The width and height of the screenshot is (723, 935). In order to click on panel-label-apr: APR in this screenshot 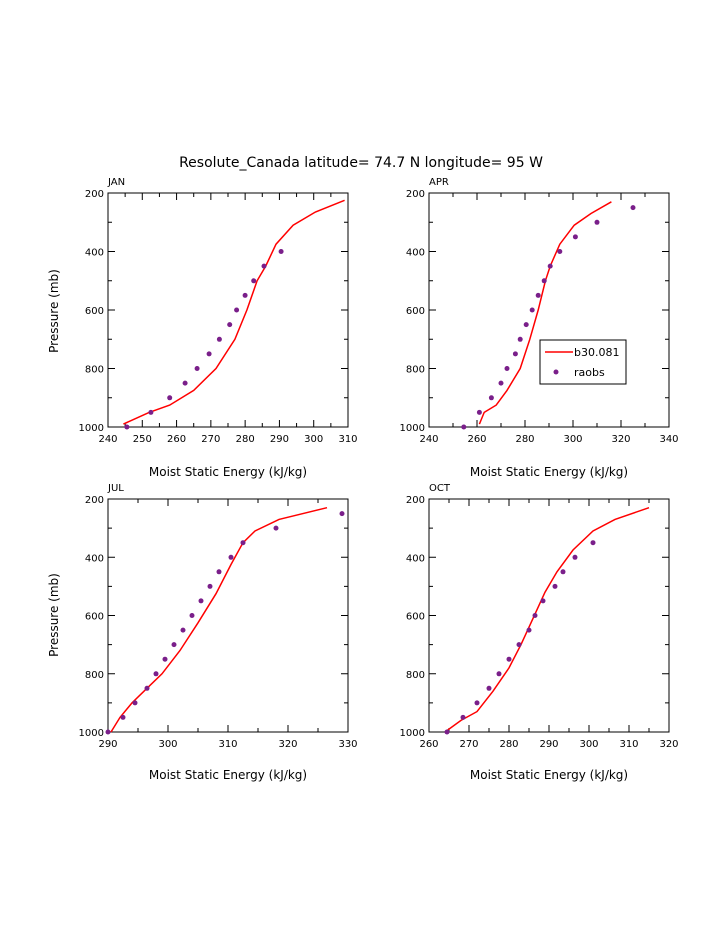, I will do `click(439, 182)`.